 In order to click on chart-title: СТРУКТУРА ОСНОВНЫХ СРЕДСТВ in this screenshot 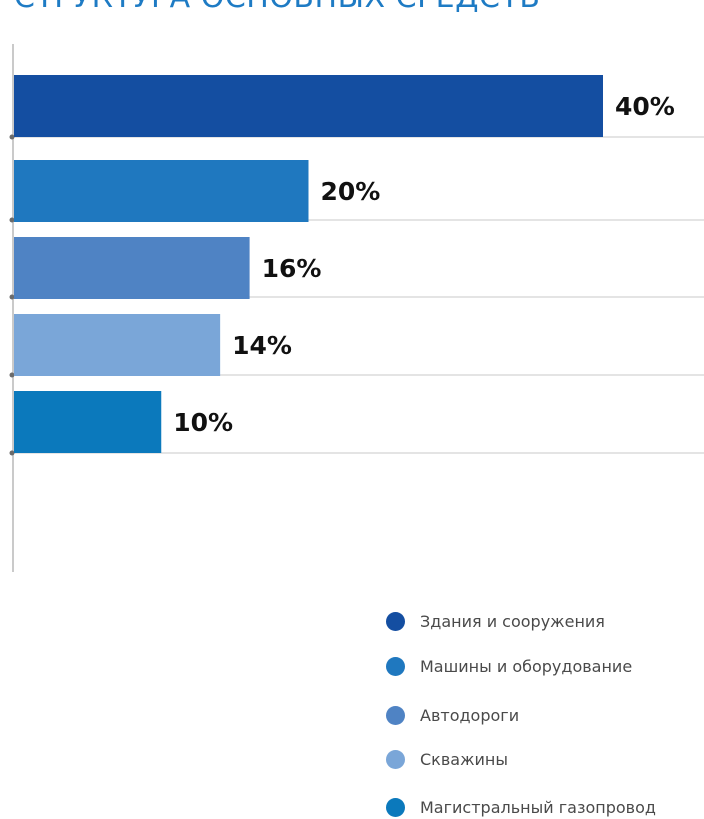, I will do `click(277, 7)`.